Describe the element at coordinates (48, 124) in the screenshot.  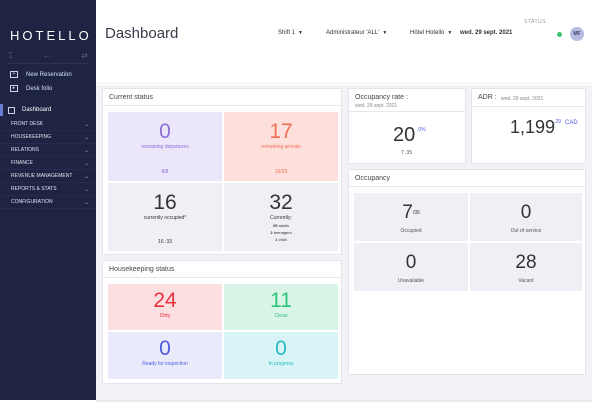
I see `sidebar-item-front-desk: FRONT DESK ⌄` at that location.